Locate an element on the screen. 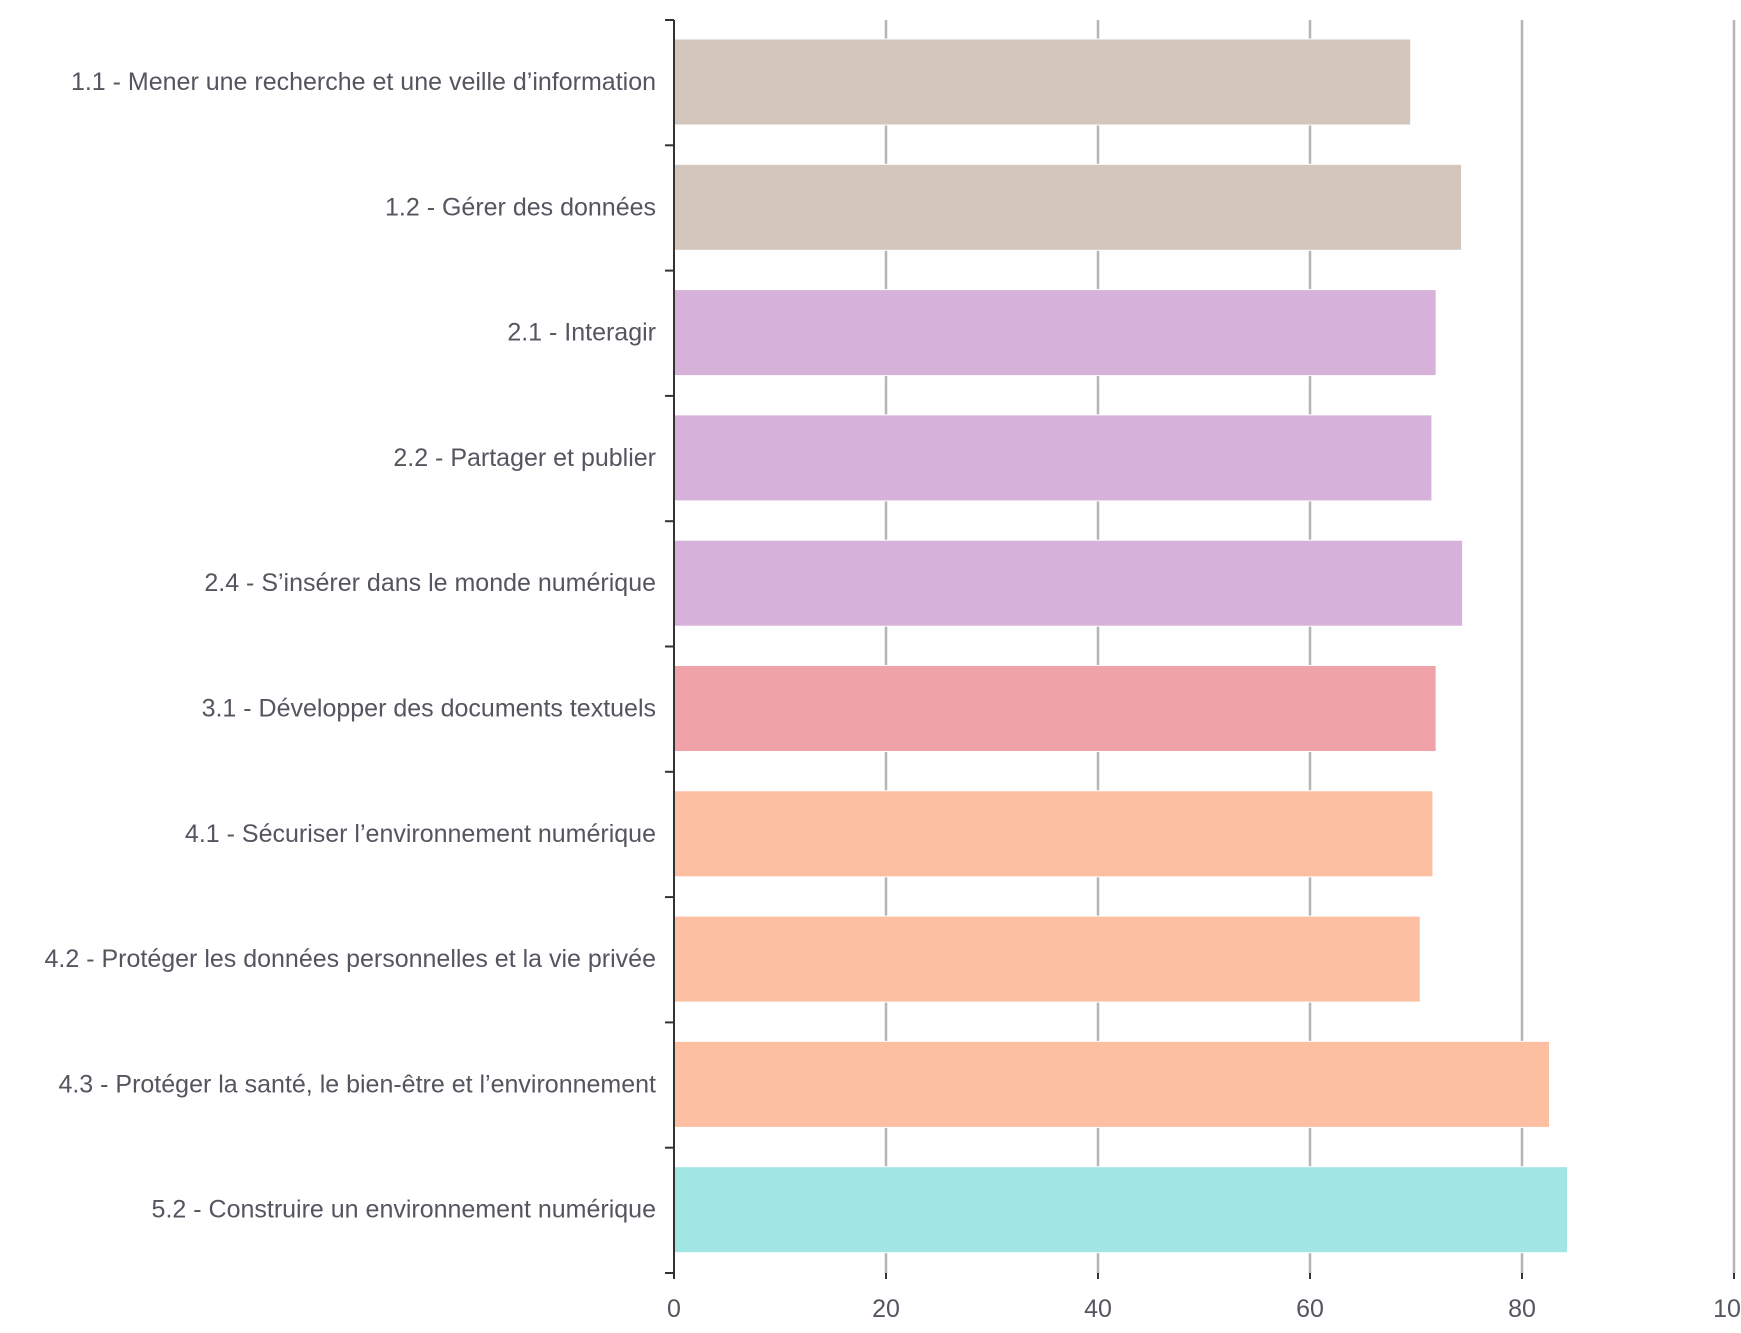 The image size is (1741, 1333). x-tick-label-40: 40 is located at coordinates (1098, 1309).